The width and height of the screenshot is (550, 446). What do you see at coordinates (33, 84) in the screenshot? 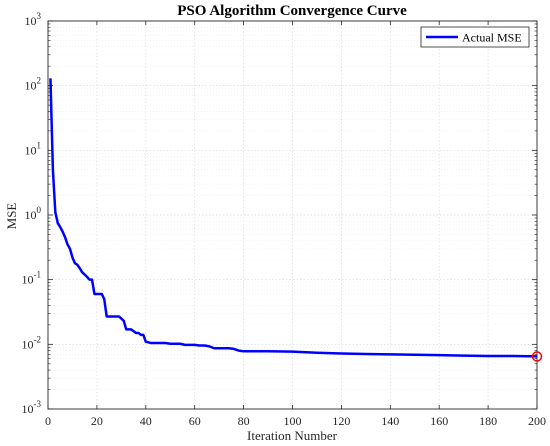
I see `y-tick-label: 10²` at bounding box center [33, 84].